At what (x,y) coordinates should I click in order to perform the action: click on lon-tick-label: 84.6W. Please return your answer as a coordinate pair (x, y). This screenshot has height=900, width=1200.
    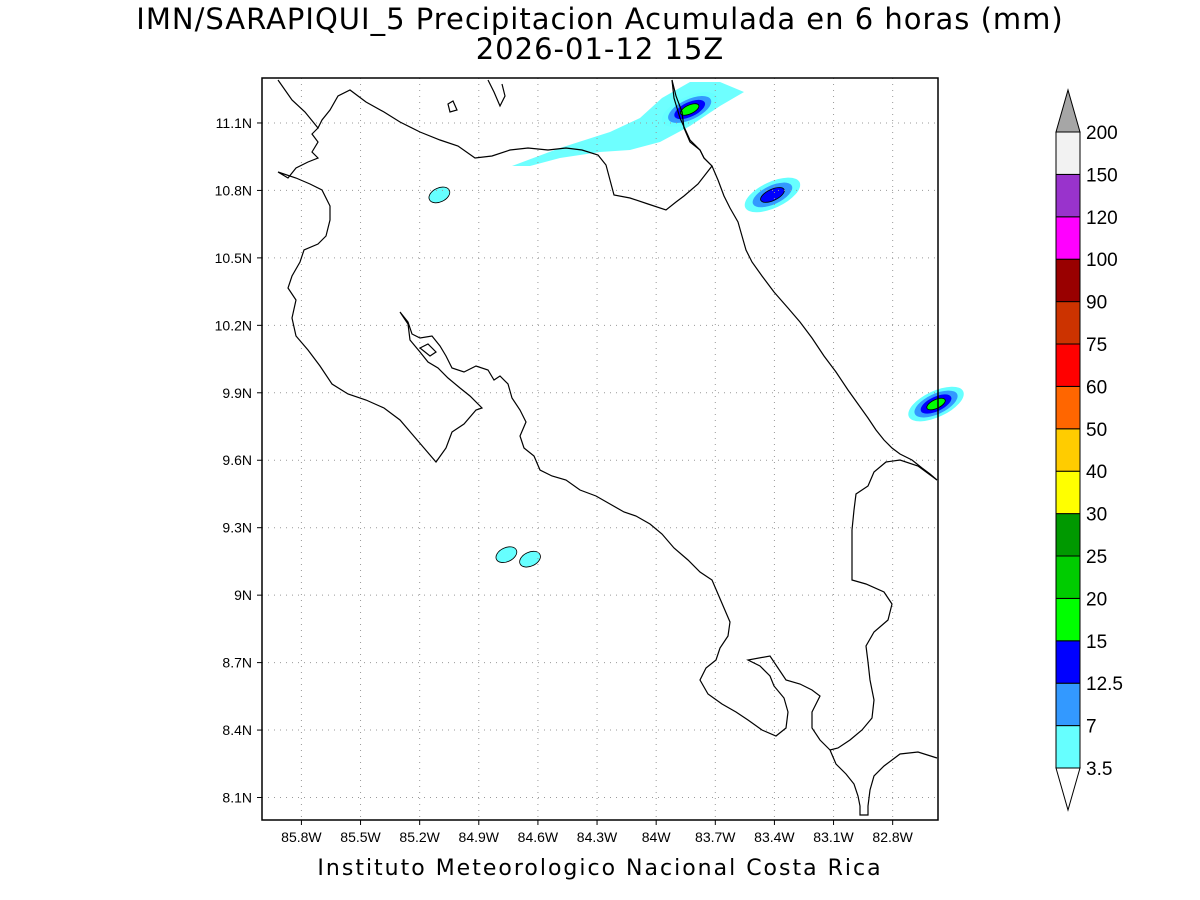
    Looking at the image, I should click on (538, 837).